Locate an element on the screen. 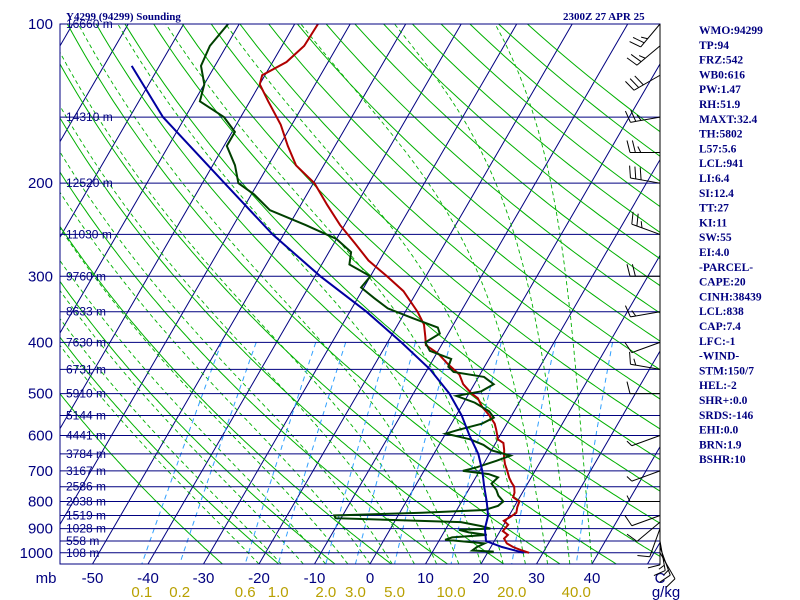 This screenshot has width=800, height=600. pressure-unit-label: mb is located at coordinates (46, 578).